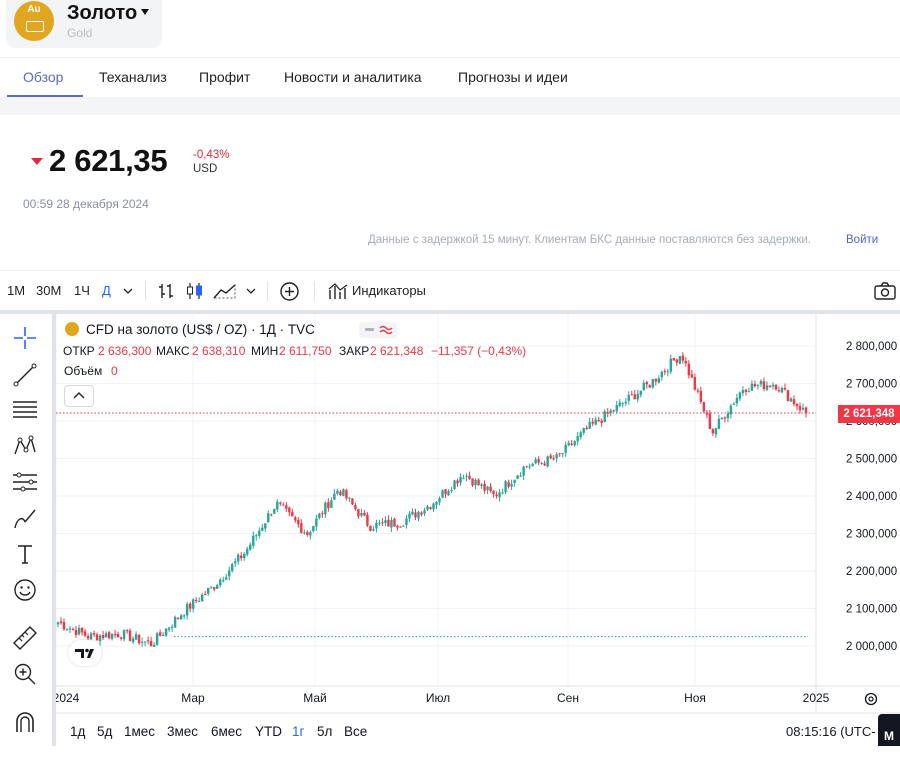 The height and width of the screenshot is (758, 900). Describe the element at coordinates (25, 338) in the screenshot. I see `crosshair-icon` at that location.